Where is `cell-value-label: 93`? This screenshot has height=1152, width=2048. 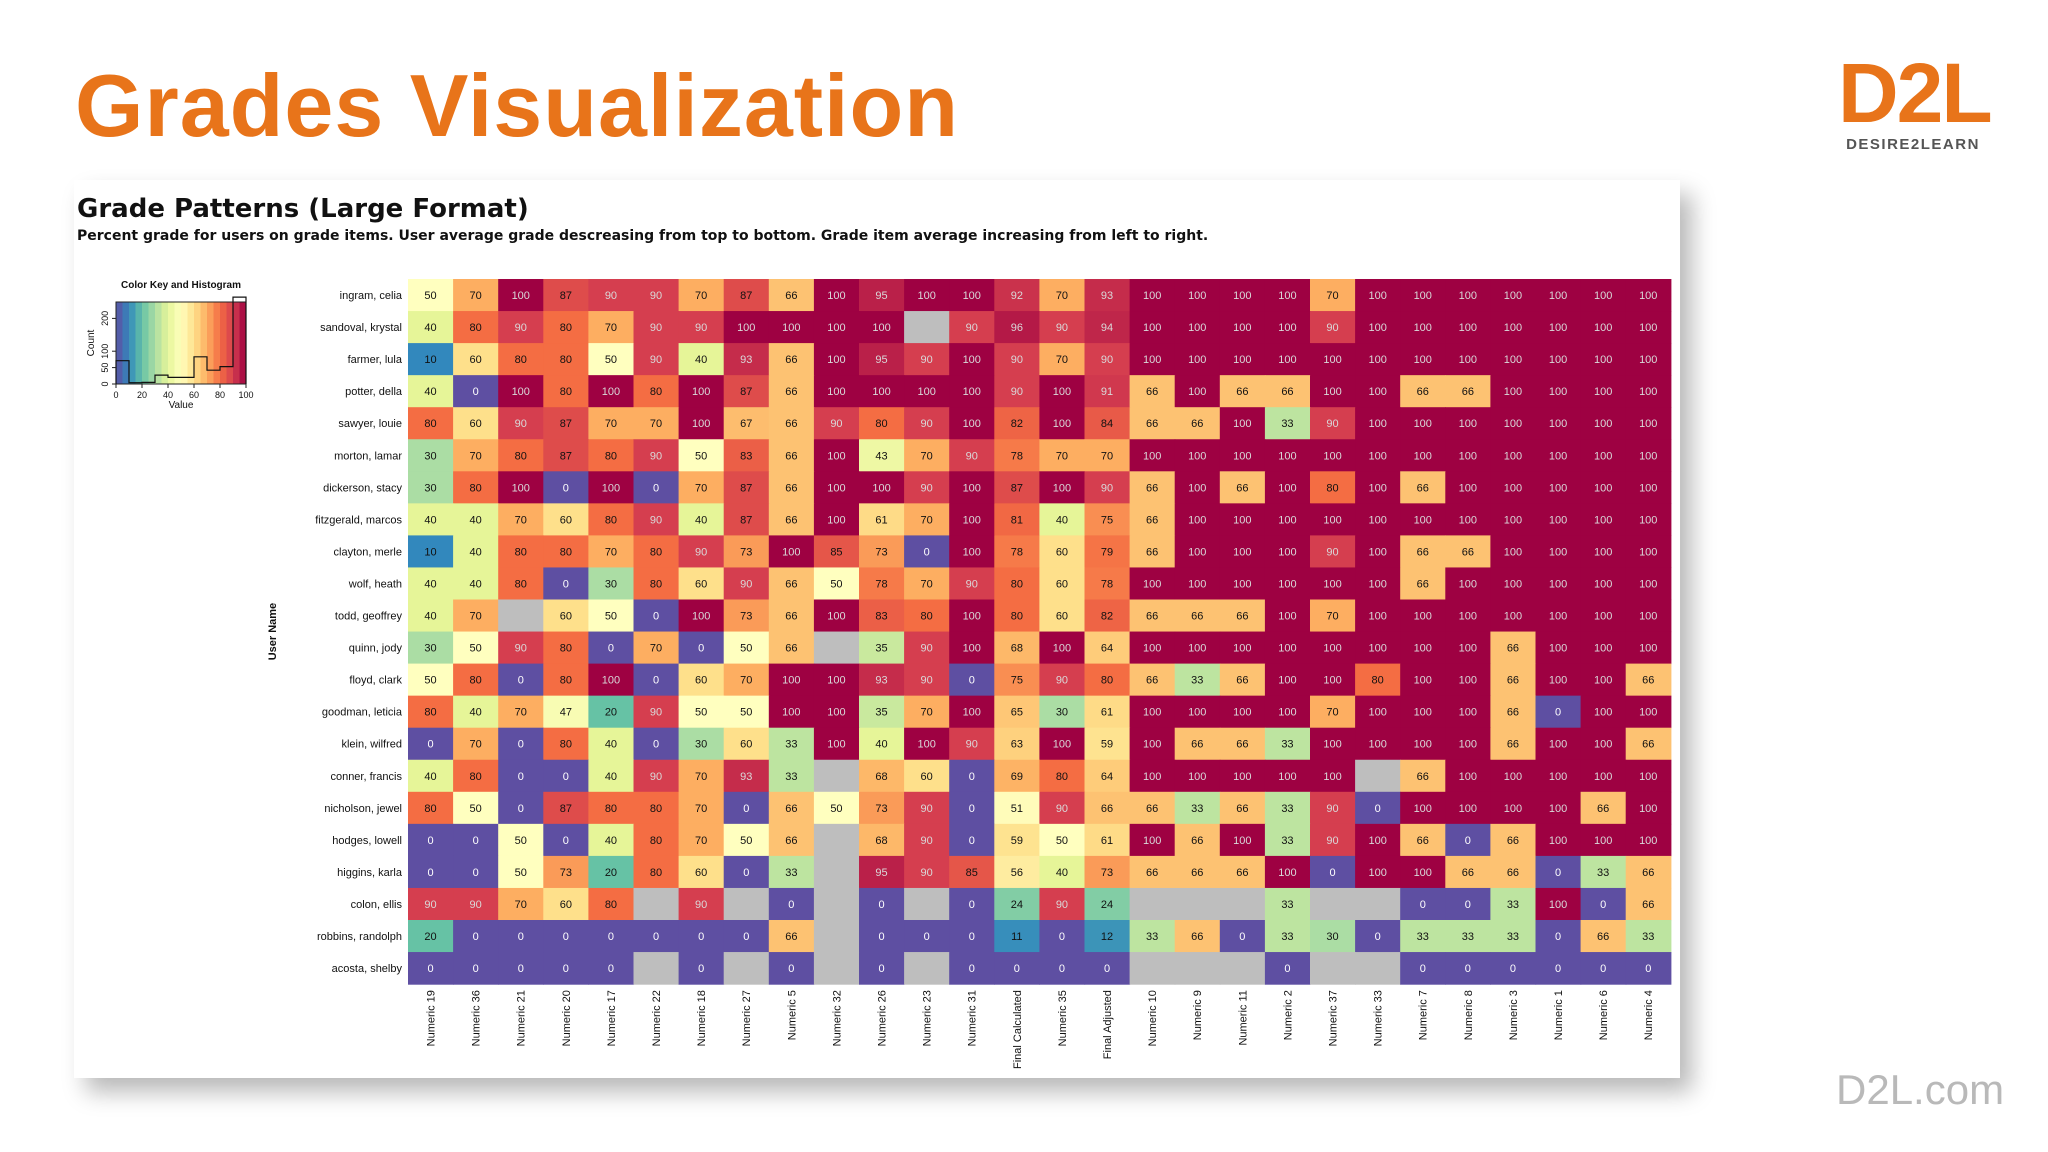 cell-value-label: 93 is located at coordinates (881, 681).